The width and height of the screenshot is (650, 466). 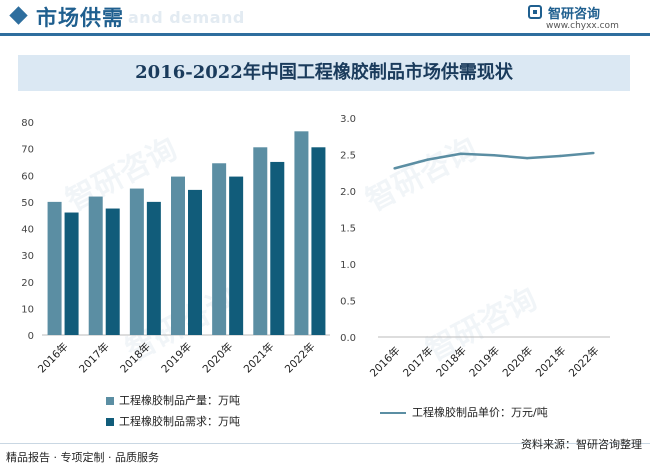 I want to click on y-tick-label: 50, so click(x=27, y=203).